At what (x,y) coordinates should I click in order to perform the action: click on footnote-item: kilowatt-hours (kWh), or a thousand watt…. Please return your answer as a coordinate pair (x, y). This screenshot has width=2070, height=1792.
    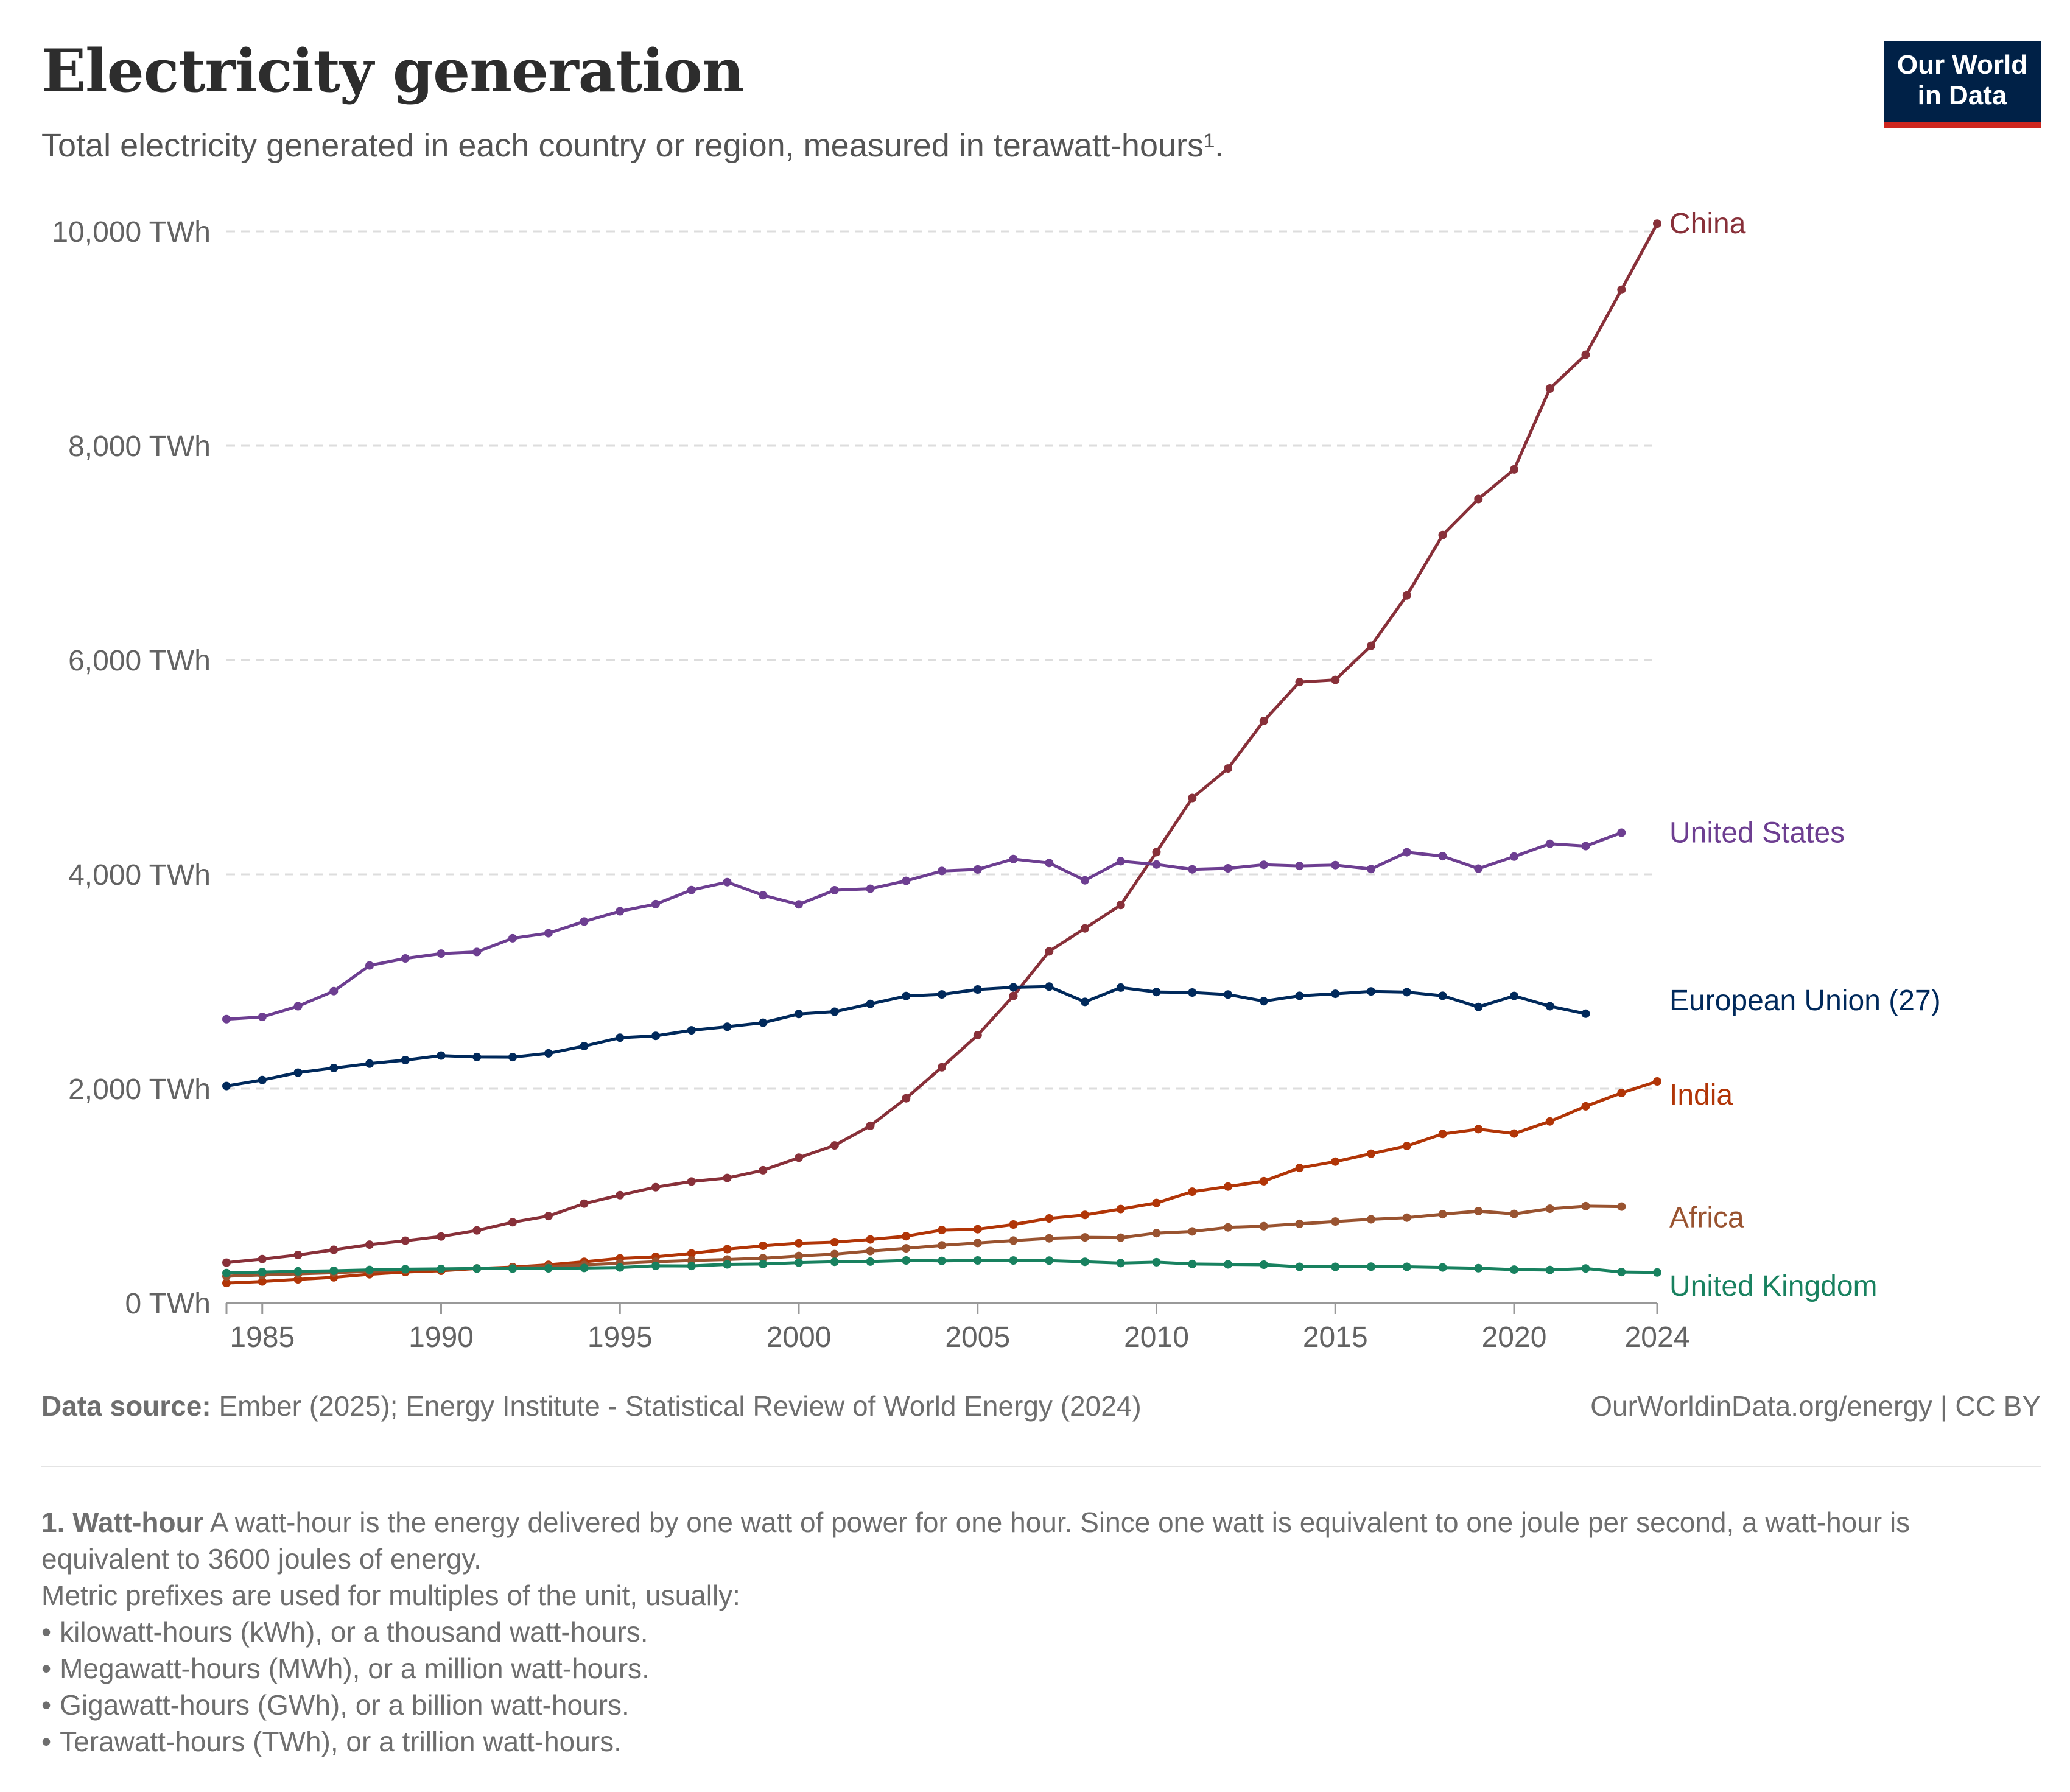
    Looking at the image, I should click on (1015, 1632).